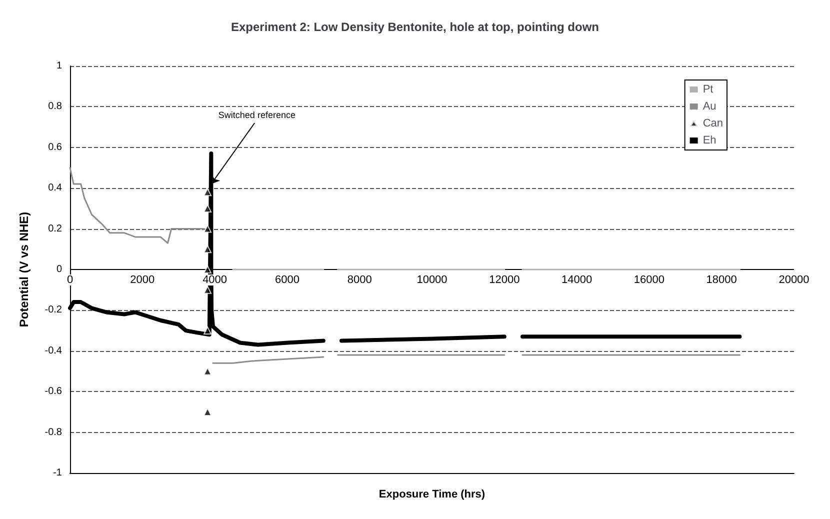  I want to click on y-tick-label: -0.8, so click(53, 432).